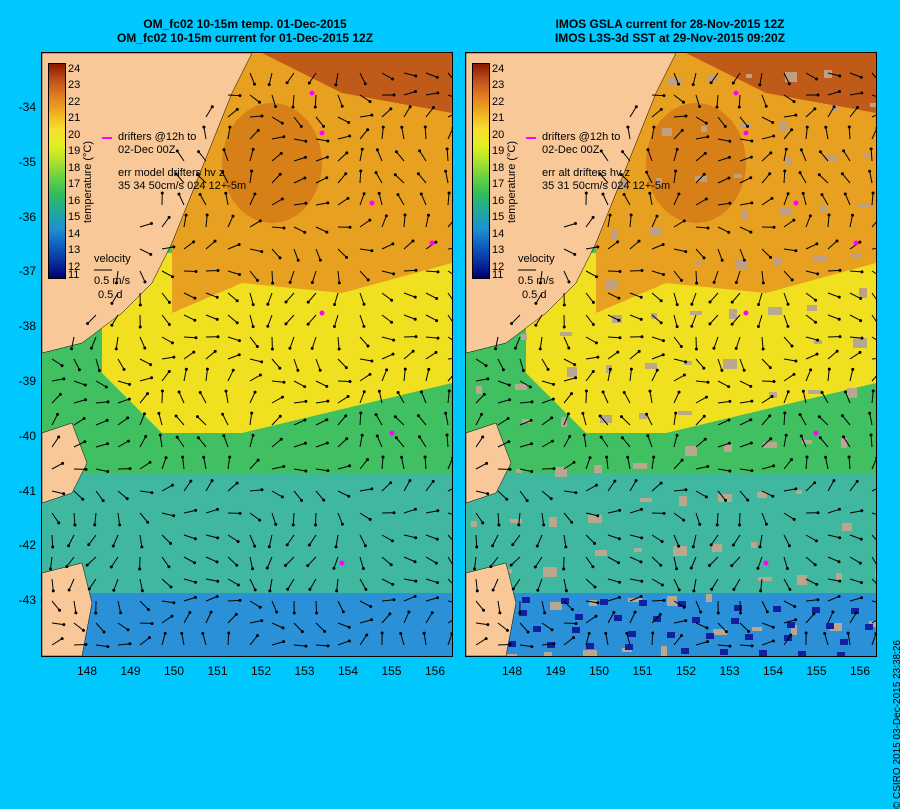 Image resolution: width=900 pixels, height=809 pixels. What do you see at coordinates (670, 38) in the screenshot?
I see `right-title-line2: IMOS L3S-3d SST at 29-Nov-2015 09:20Z` at bounding box center [670, 38].